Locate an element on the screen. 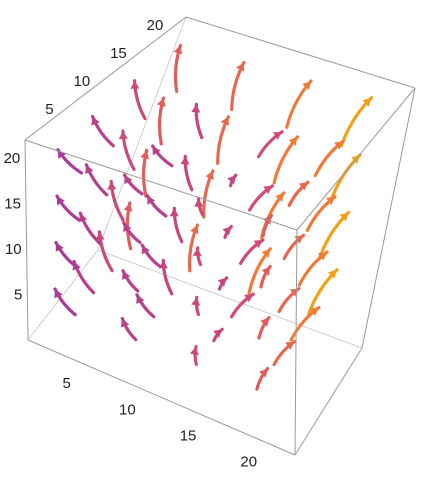 The image size is (433, 482). z-tick-label: 5 is located at coordinates (18, 295).